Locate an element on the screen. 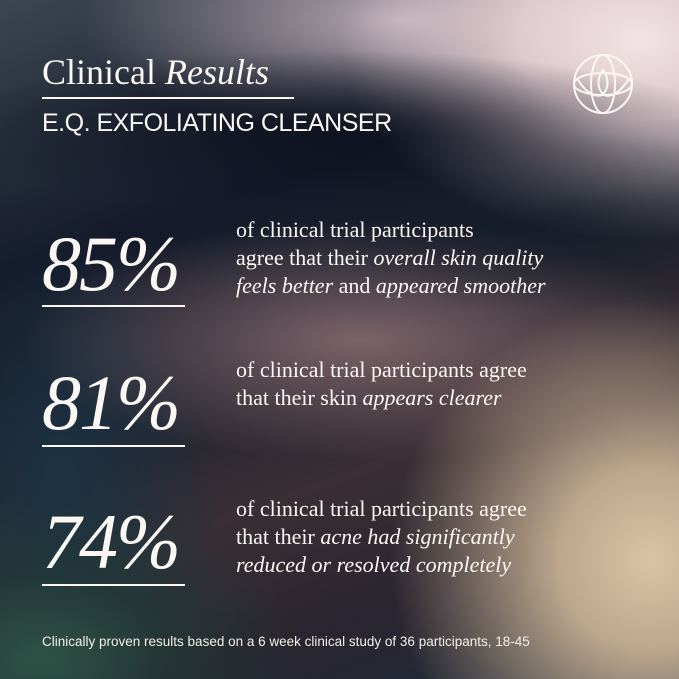  title-regular: Clinical is located at coordinates (99, 72).